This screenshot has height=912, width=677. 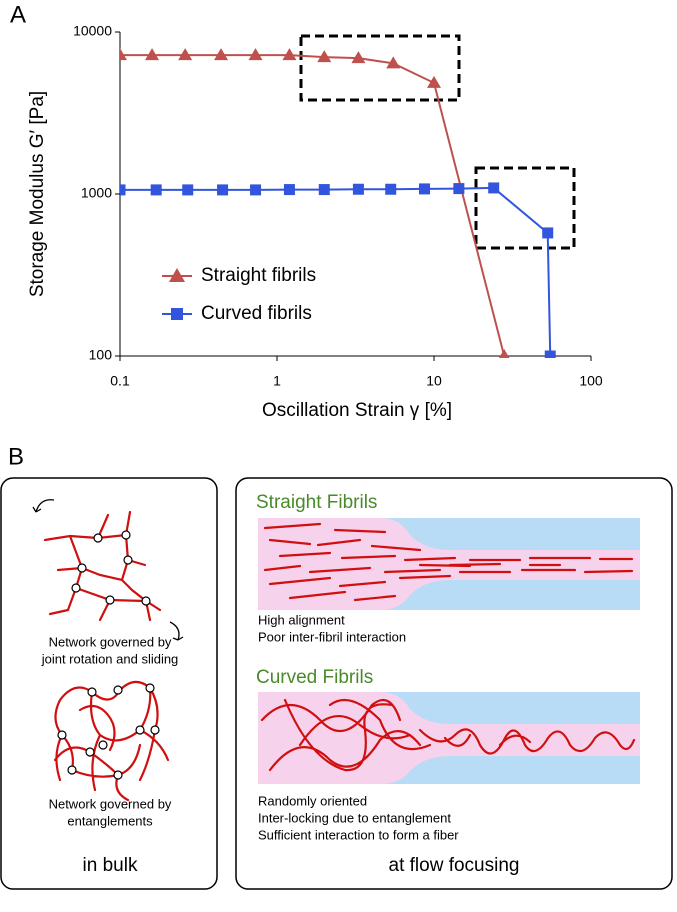 What do you see at coordinates (314, 677) in the screenshot?
I see `section-title: Curved Fibrils` at bounding box center [314, 677].